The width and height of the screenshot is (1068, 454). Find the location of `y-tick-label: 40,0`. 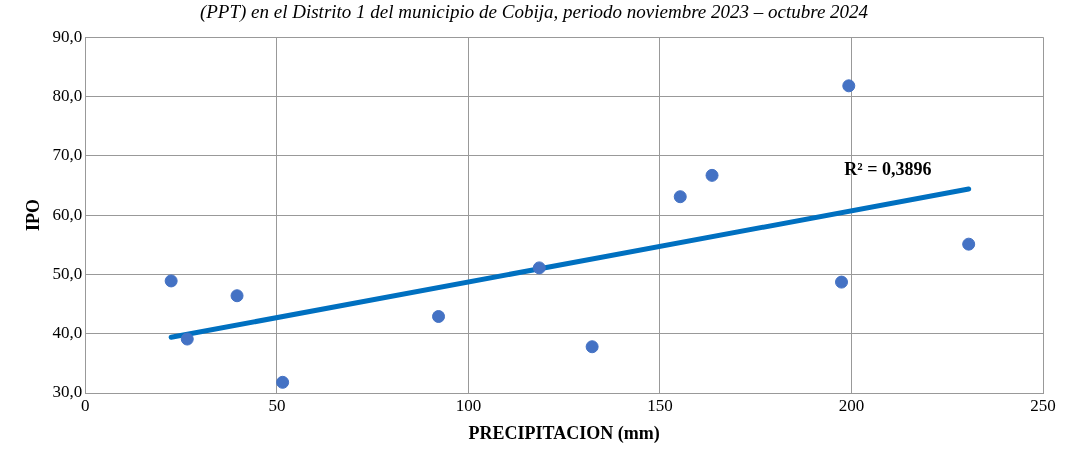

y-tick-label: 40,0 is located at coordinates (67, 333).